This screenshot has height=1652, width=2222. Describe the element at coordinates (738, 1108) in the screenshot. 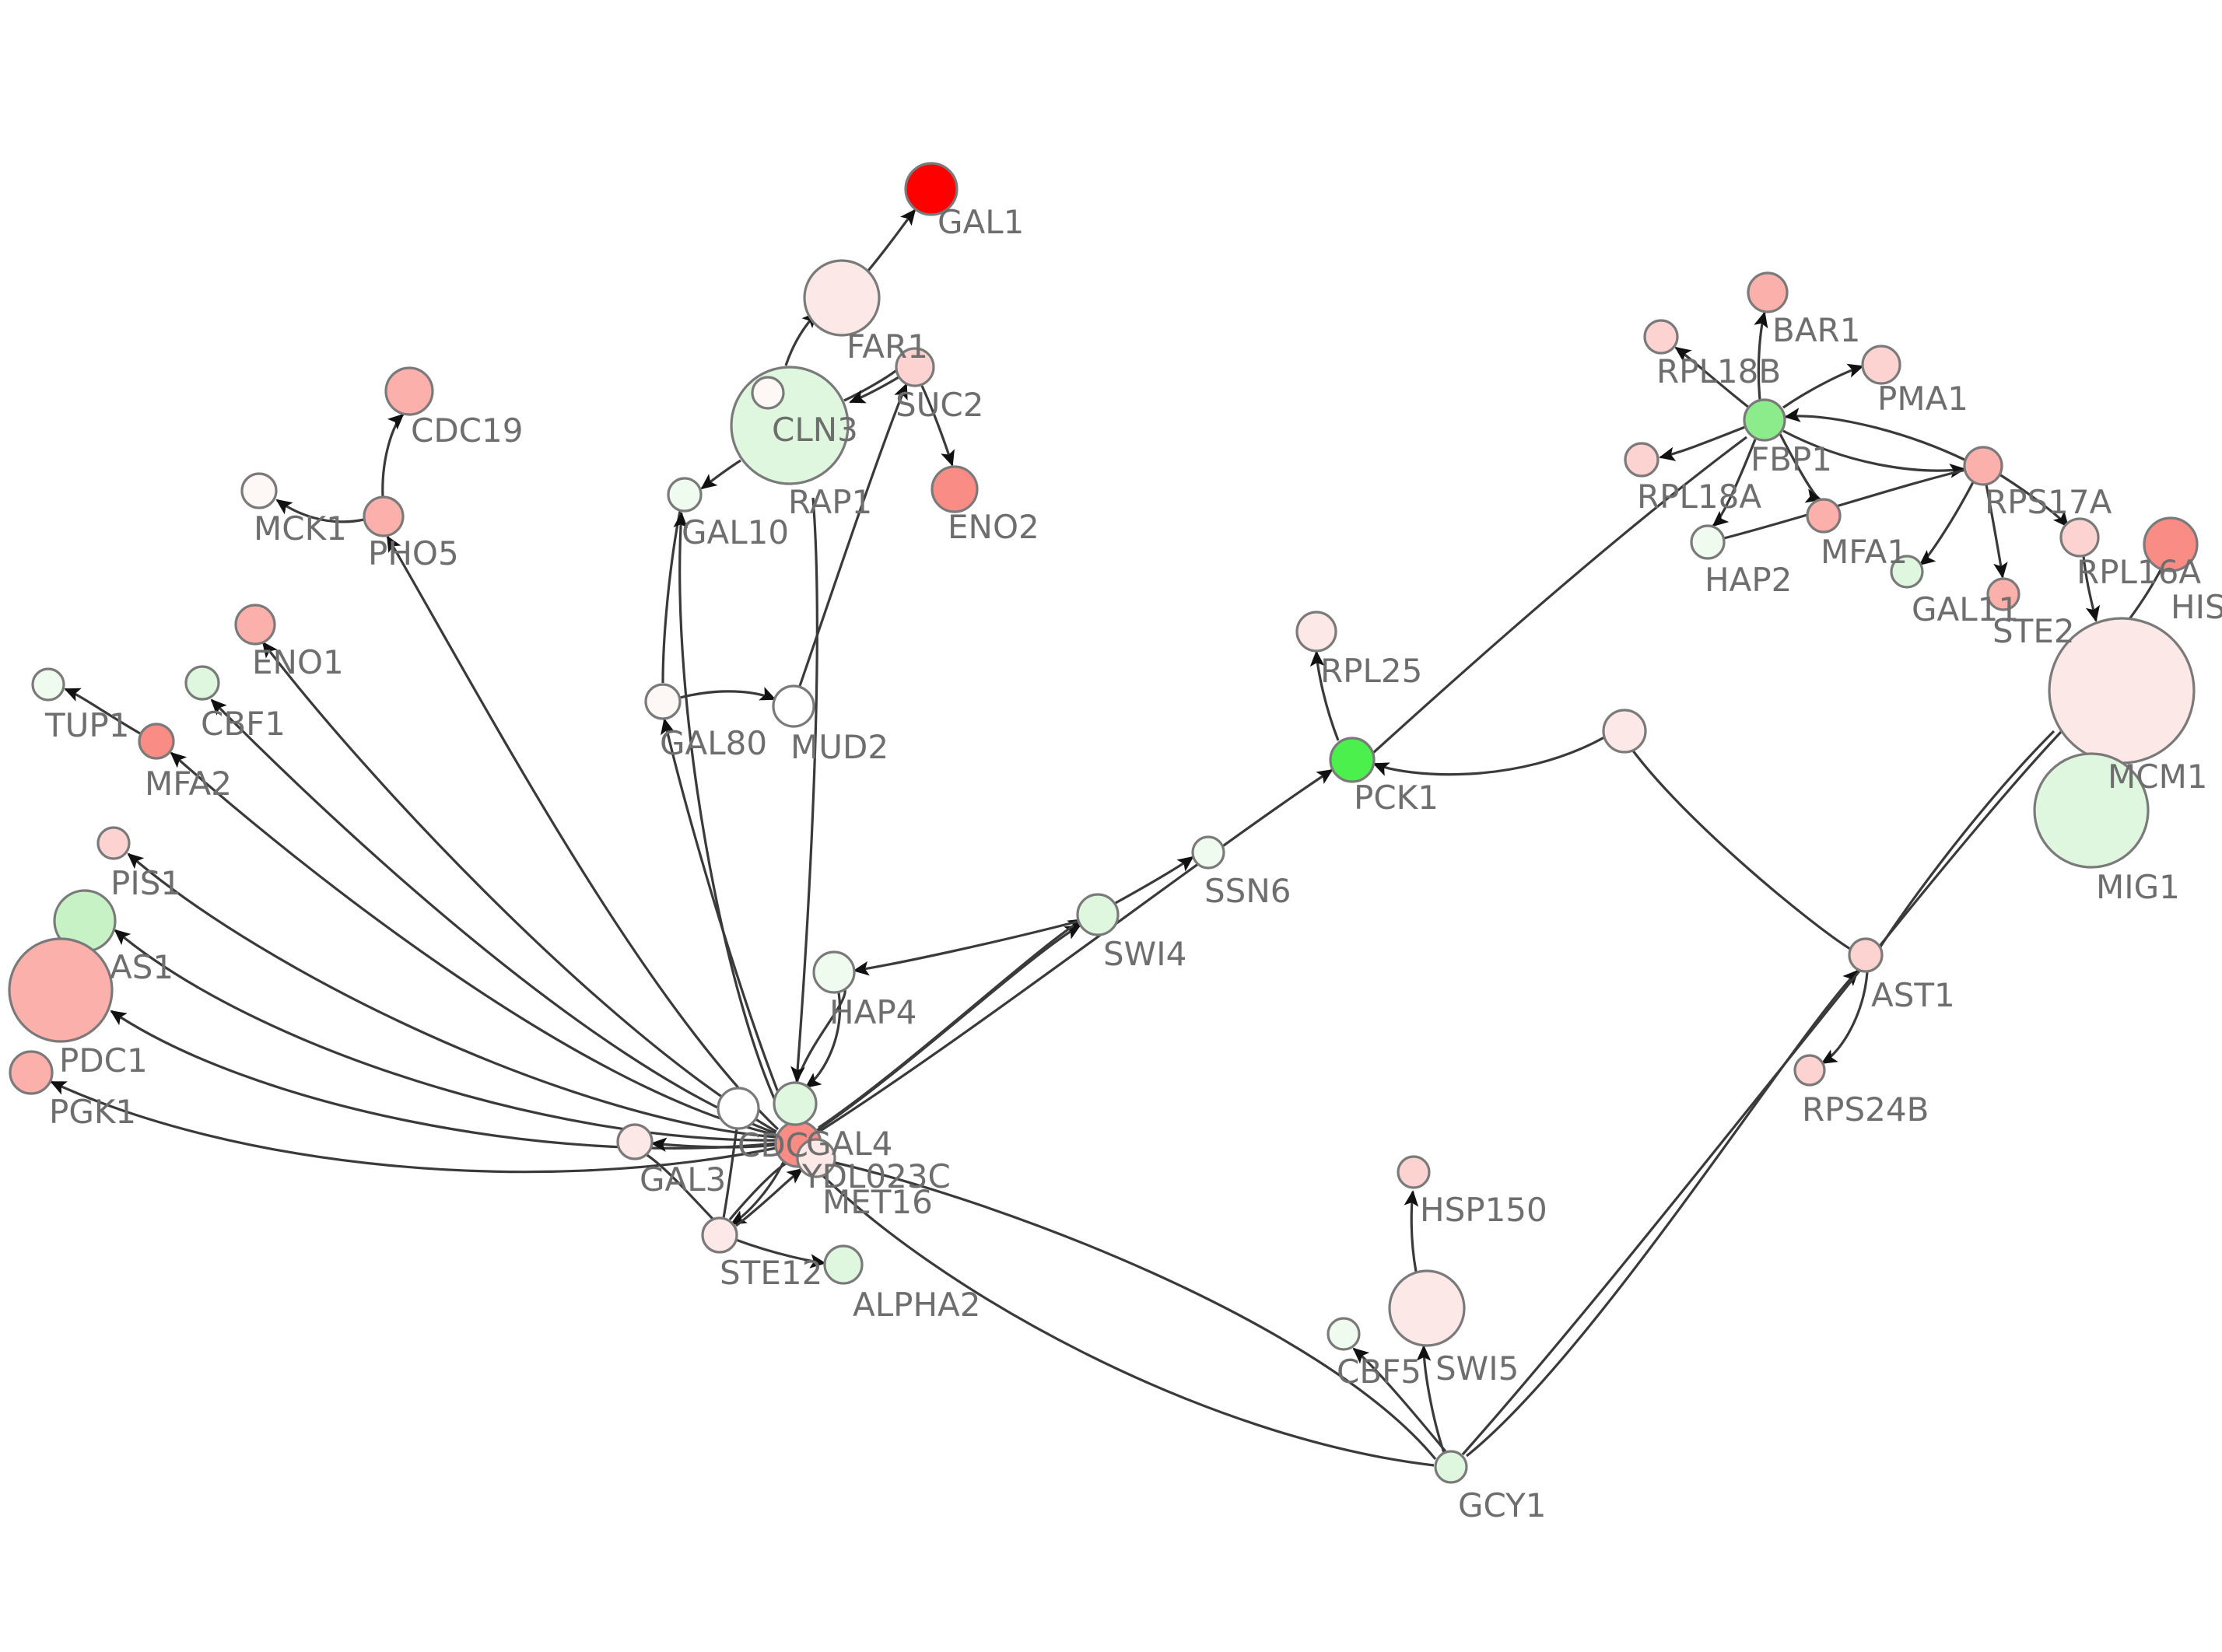

I see `node-cdc` at that location.